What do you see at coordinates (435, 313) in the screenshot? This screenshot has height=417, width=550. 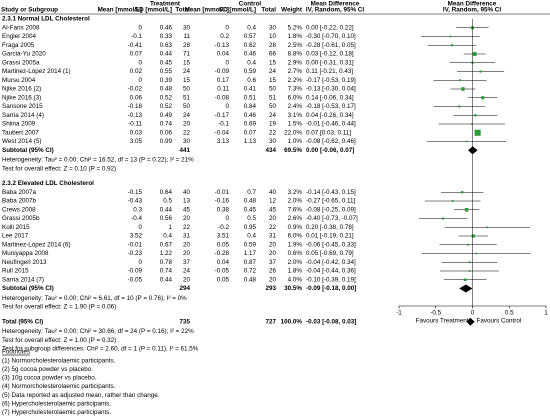 I see `tick-label: -0.5` at bounding box center [435, 313].